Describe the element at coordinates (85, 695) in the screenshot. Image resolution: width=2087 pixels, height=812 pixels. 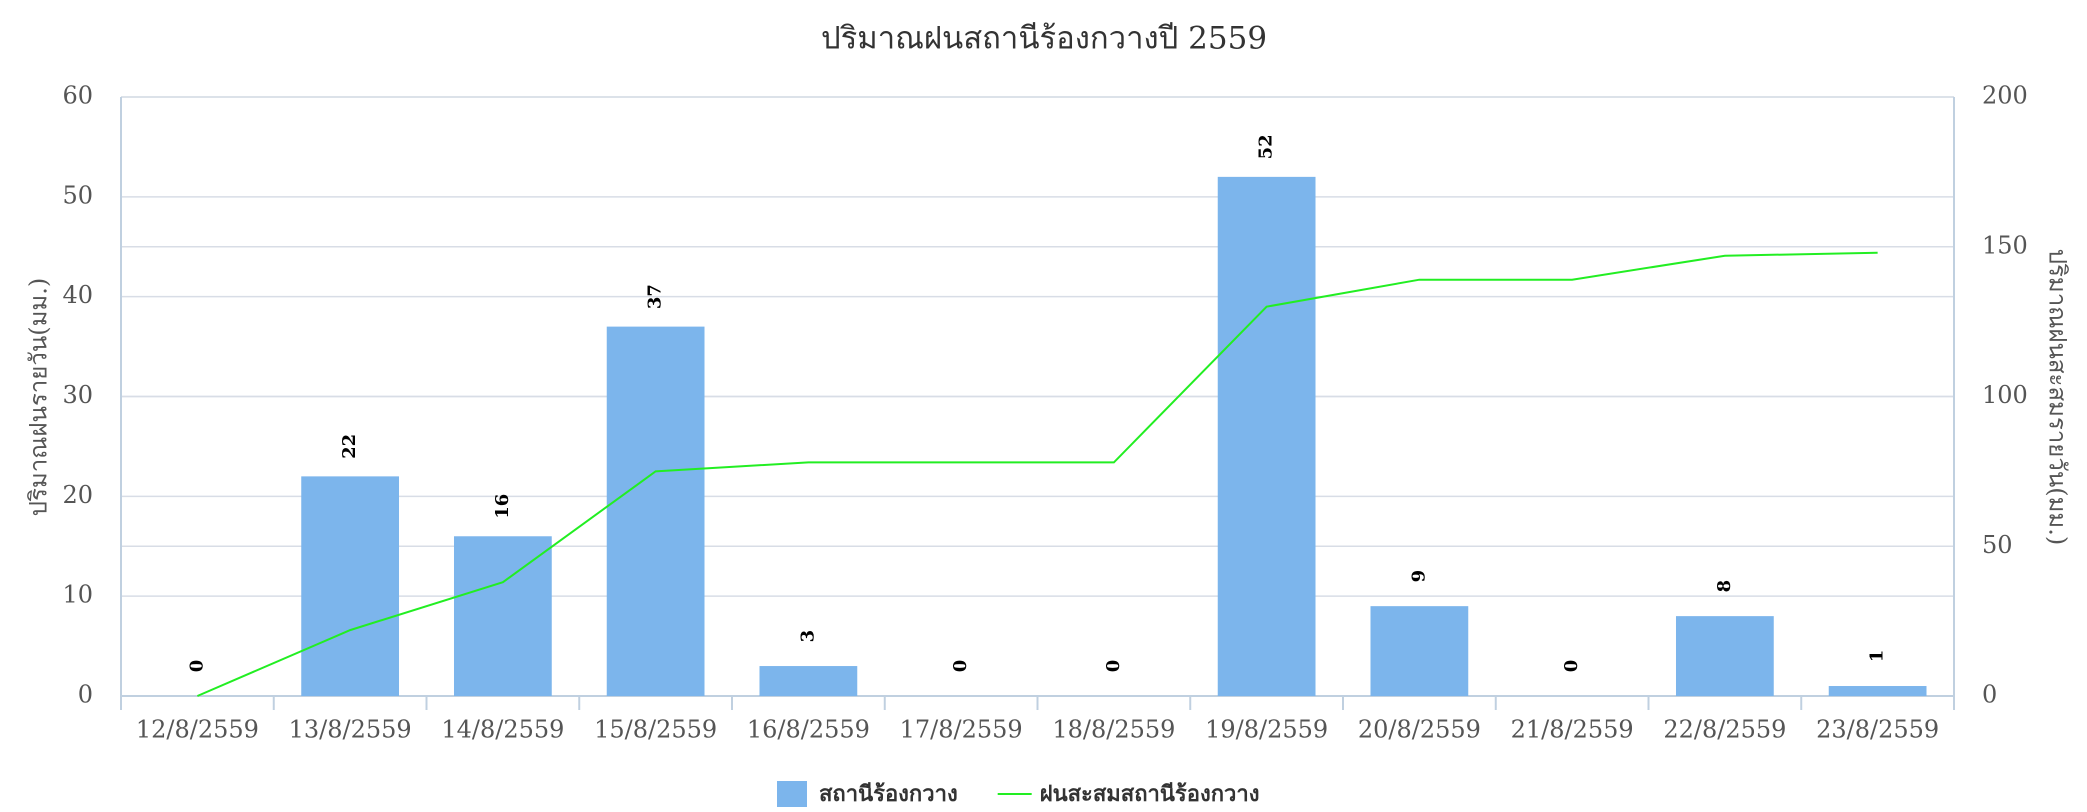
I see `y-tick-label: 0` at that location.